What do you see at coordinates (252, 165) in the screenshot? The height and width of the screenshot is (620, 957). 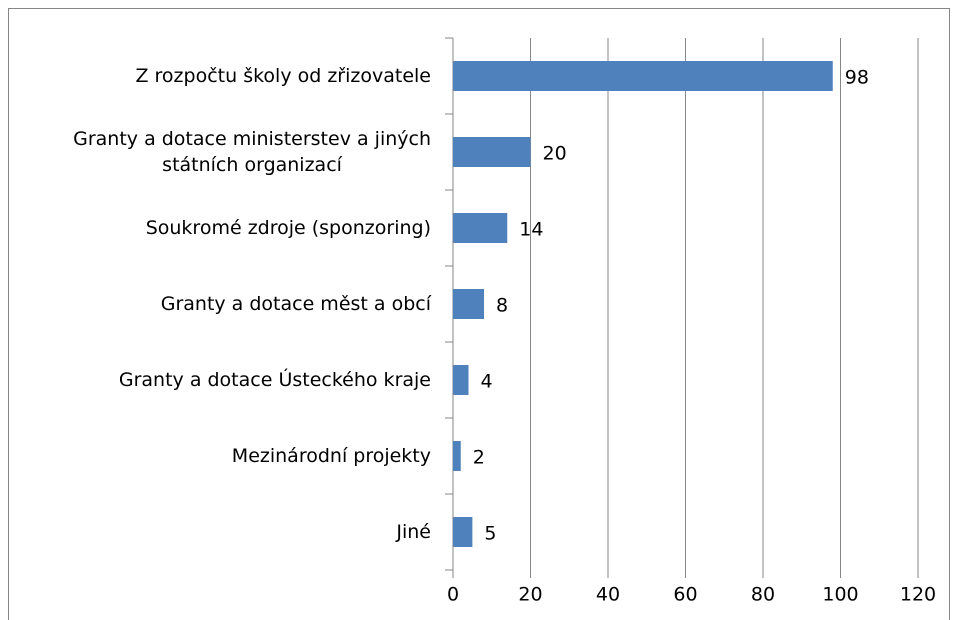 I see `y-tick-label-line: státních organizací` at bounding box center [252, 165].